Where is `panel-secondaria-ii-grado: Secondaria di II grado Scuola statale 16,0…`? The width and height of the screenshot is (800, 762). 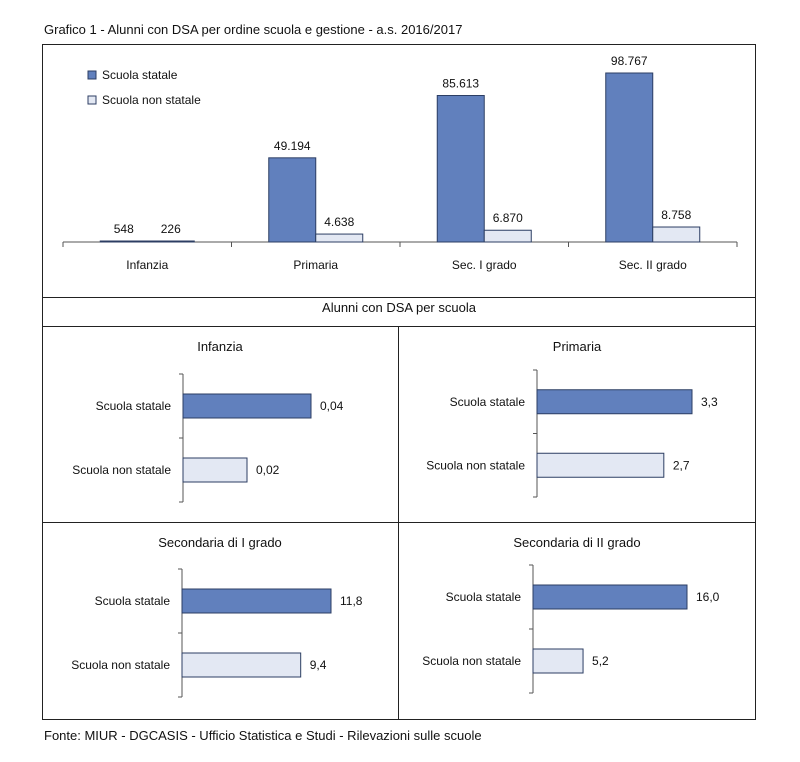 panel-secondaria-ii-grado: Secondaria di II grado Scuola statale 16,0… is located at coordinates (571, 614).